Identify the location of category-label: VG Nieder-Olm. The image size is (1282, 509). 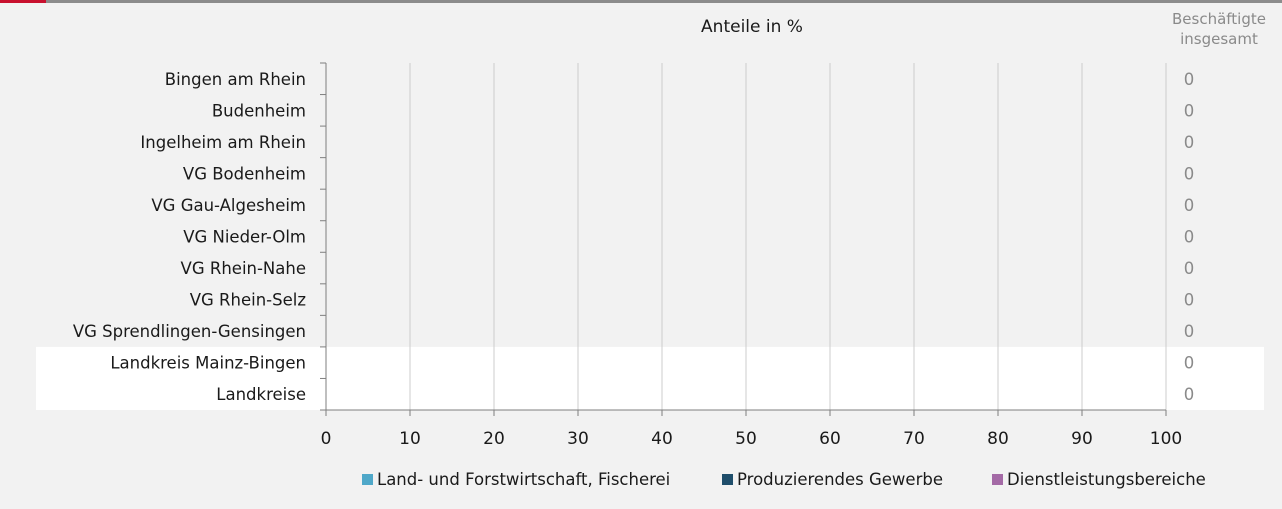
(244, 237).